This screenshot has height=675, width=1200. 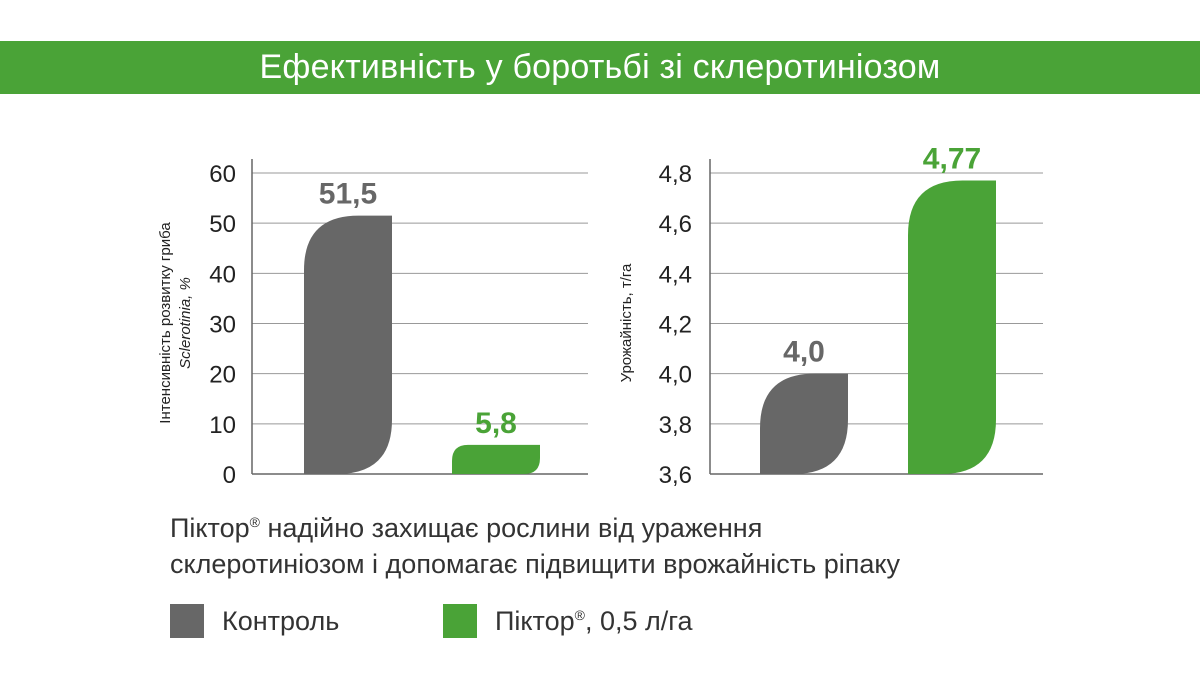 What do you see at coordinates (460, 621) in the screenshot?
I see `legend-swatch-pictor` at bounding box center [460, 621].